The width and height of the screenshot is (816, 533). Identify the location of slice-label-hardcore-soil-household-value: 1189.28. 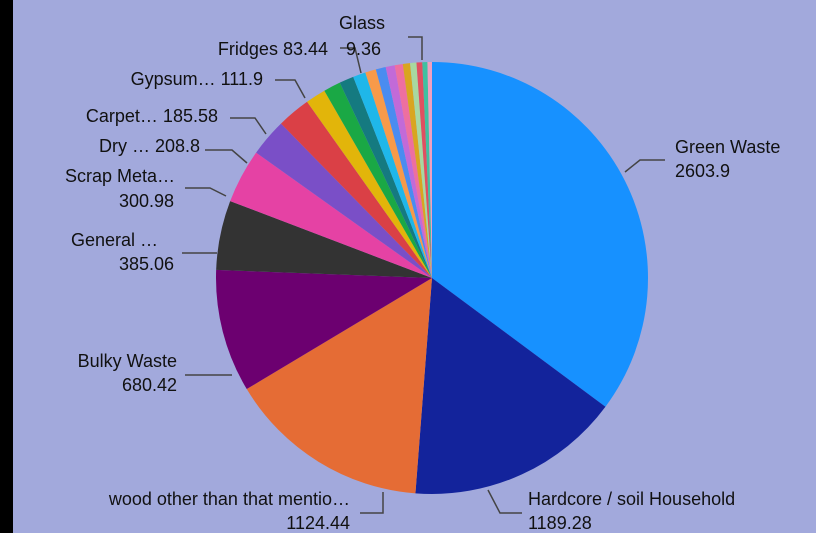
(560, 523).